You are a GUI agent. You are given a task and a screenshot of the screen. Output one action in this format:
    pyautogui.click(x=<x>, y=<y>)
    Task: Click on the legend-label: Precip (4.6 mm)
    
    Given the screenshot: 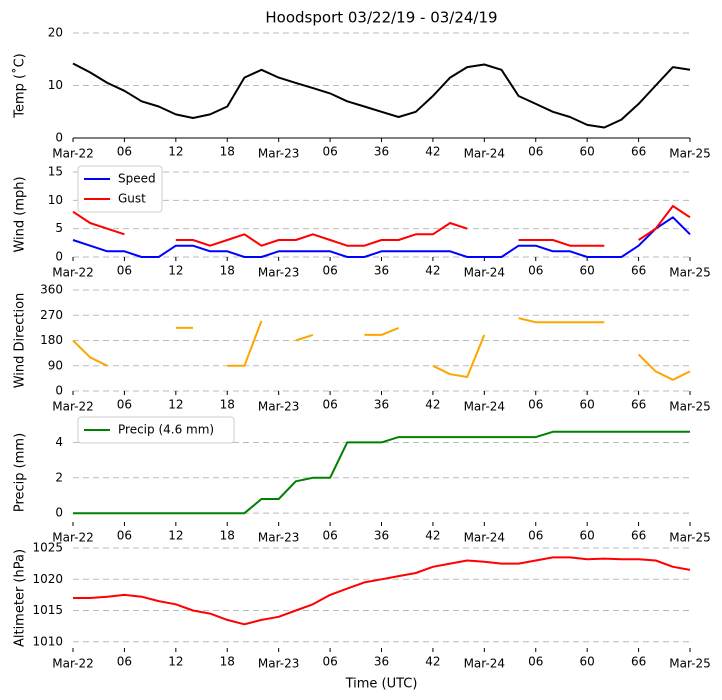 What is the action you would take?
    pyautogui.click(x=166, y=430)
    